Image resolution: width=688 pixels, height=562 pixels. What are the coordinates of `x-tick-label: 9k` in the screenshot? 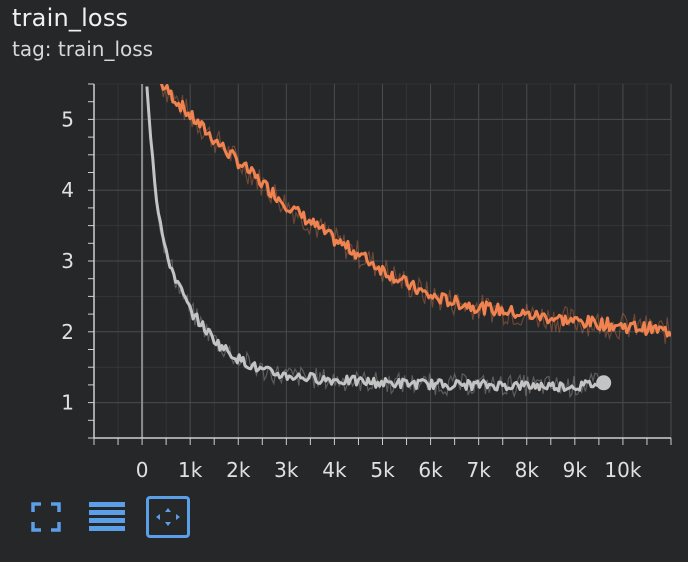 It's located at (575, 469).